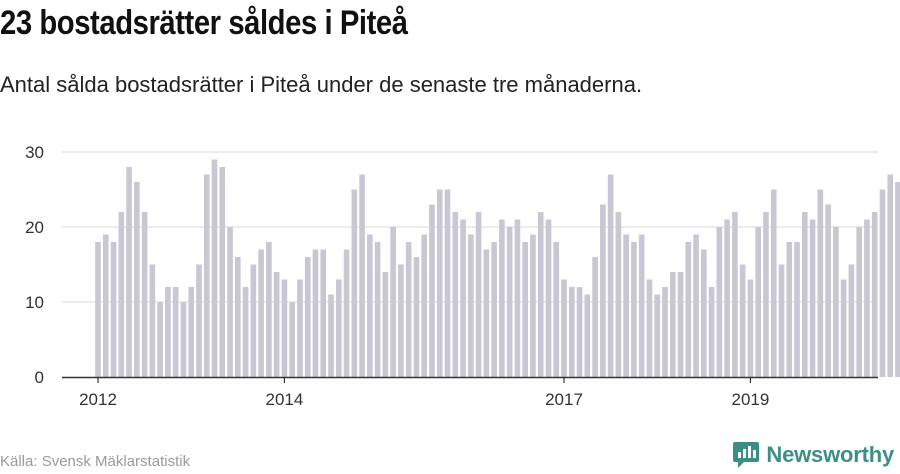 This screenshot has height=474, width=900. I want to click on x-tick-label: 2019, so click(751, 399).